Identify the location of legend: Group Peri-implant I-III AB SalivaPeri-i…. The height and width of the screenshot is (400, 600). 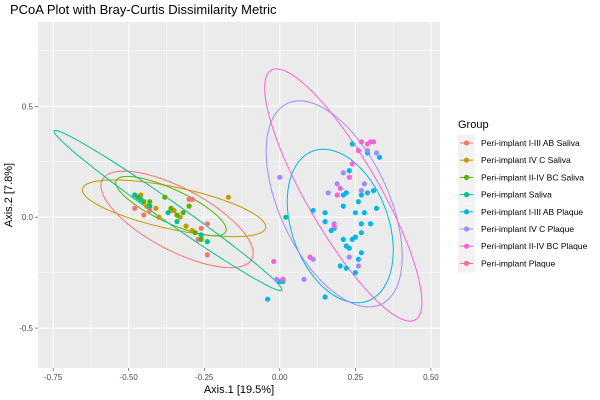
(523, 196).